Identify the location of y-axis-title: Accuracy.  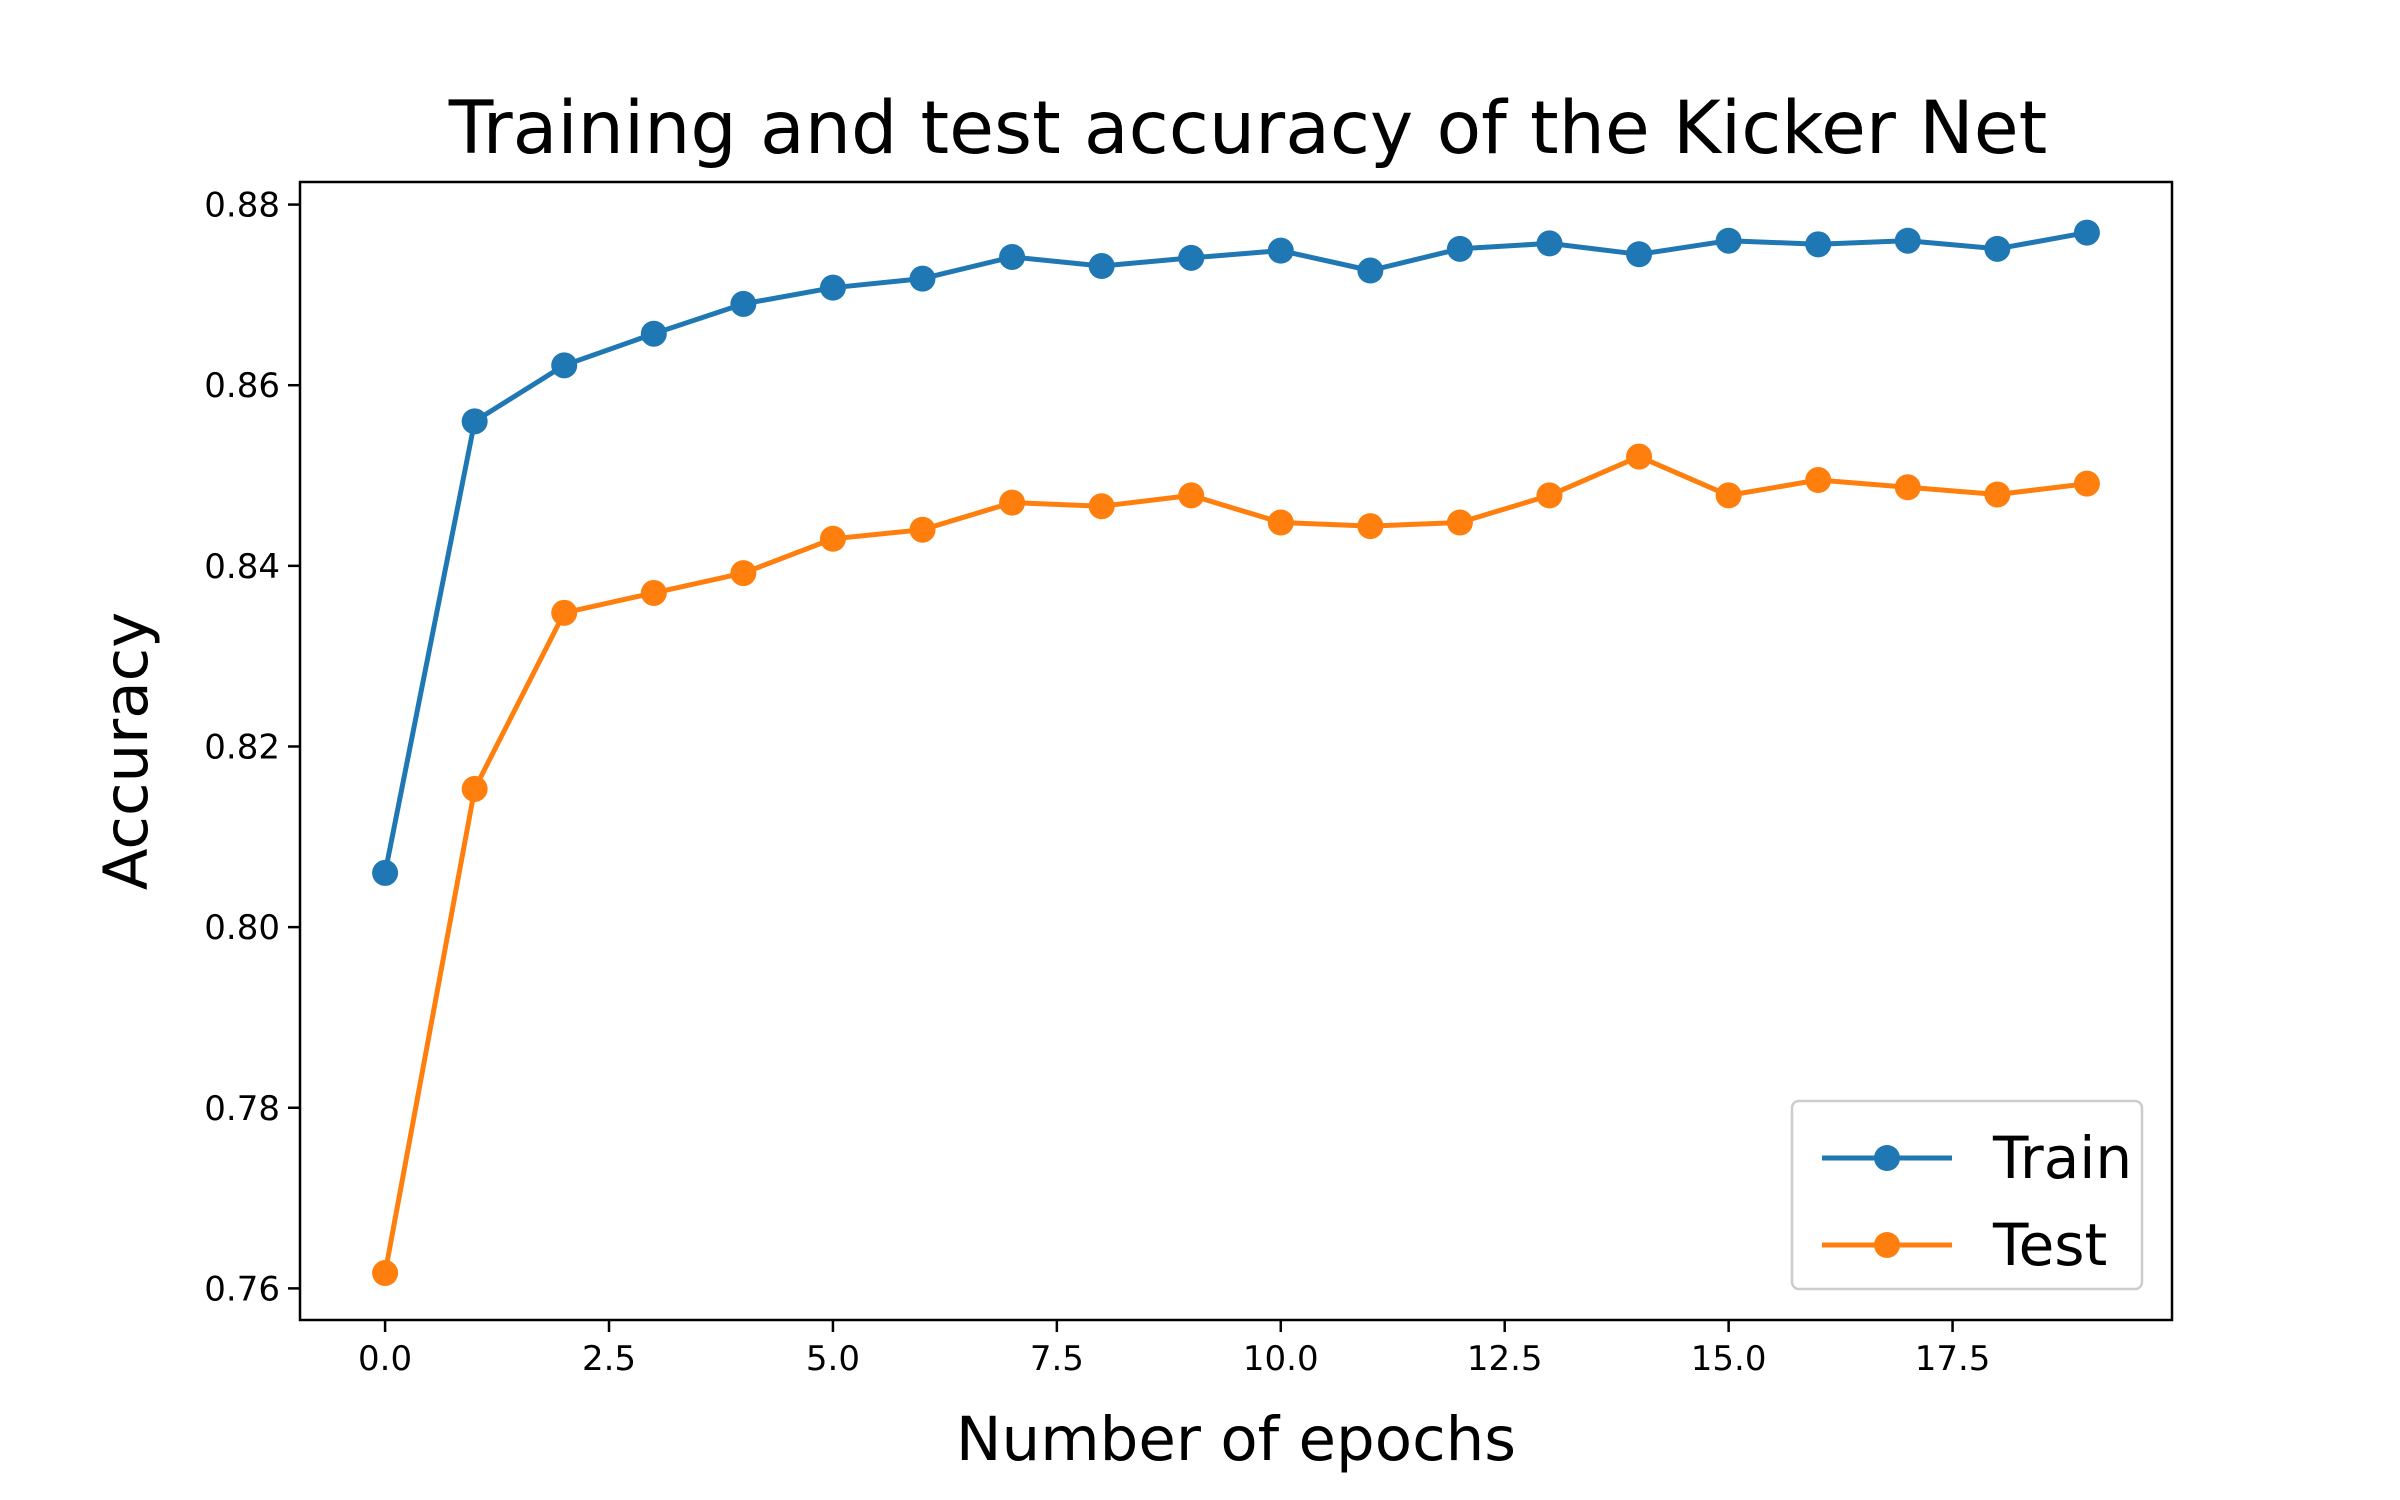
(126, 751).